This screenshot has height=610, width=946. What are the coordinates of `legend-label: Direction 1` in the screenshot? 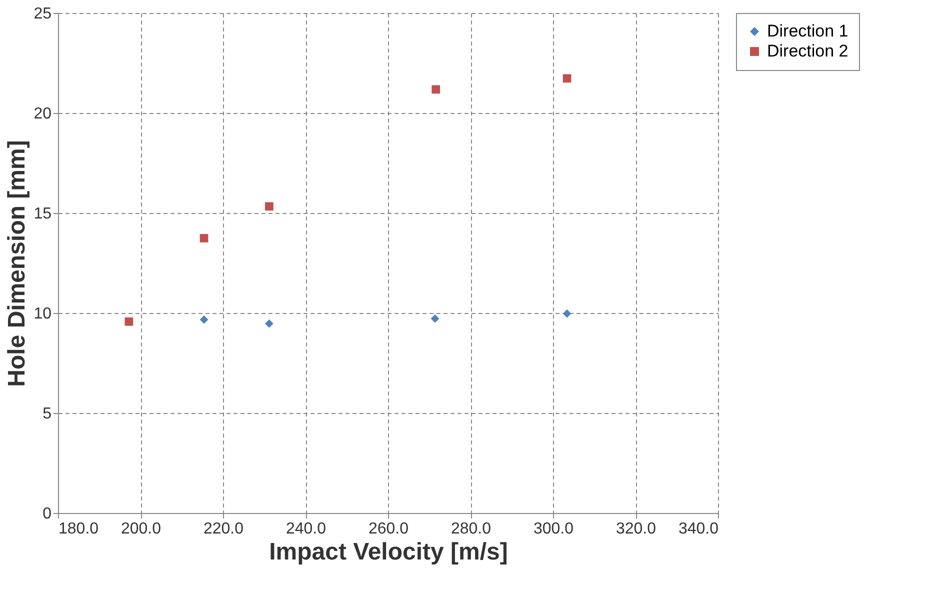 It's located at (807, 31).